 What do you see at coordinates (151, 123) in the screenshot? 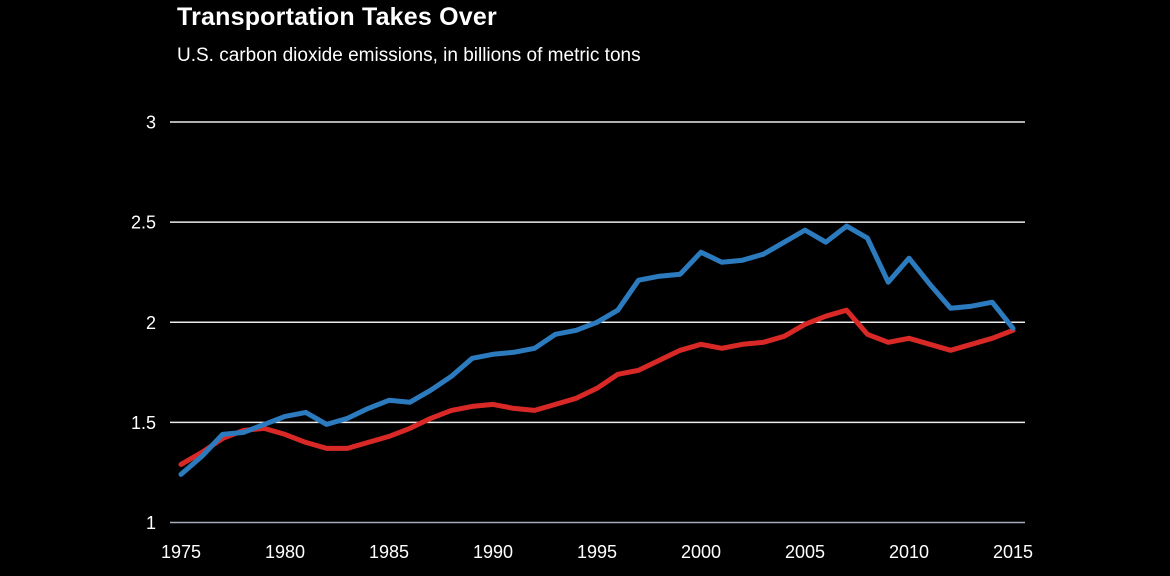
I see `y-tick-label: 3` at bounding box center [151, 123].